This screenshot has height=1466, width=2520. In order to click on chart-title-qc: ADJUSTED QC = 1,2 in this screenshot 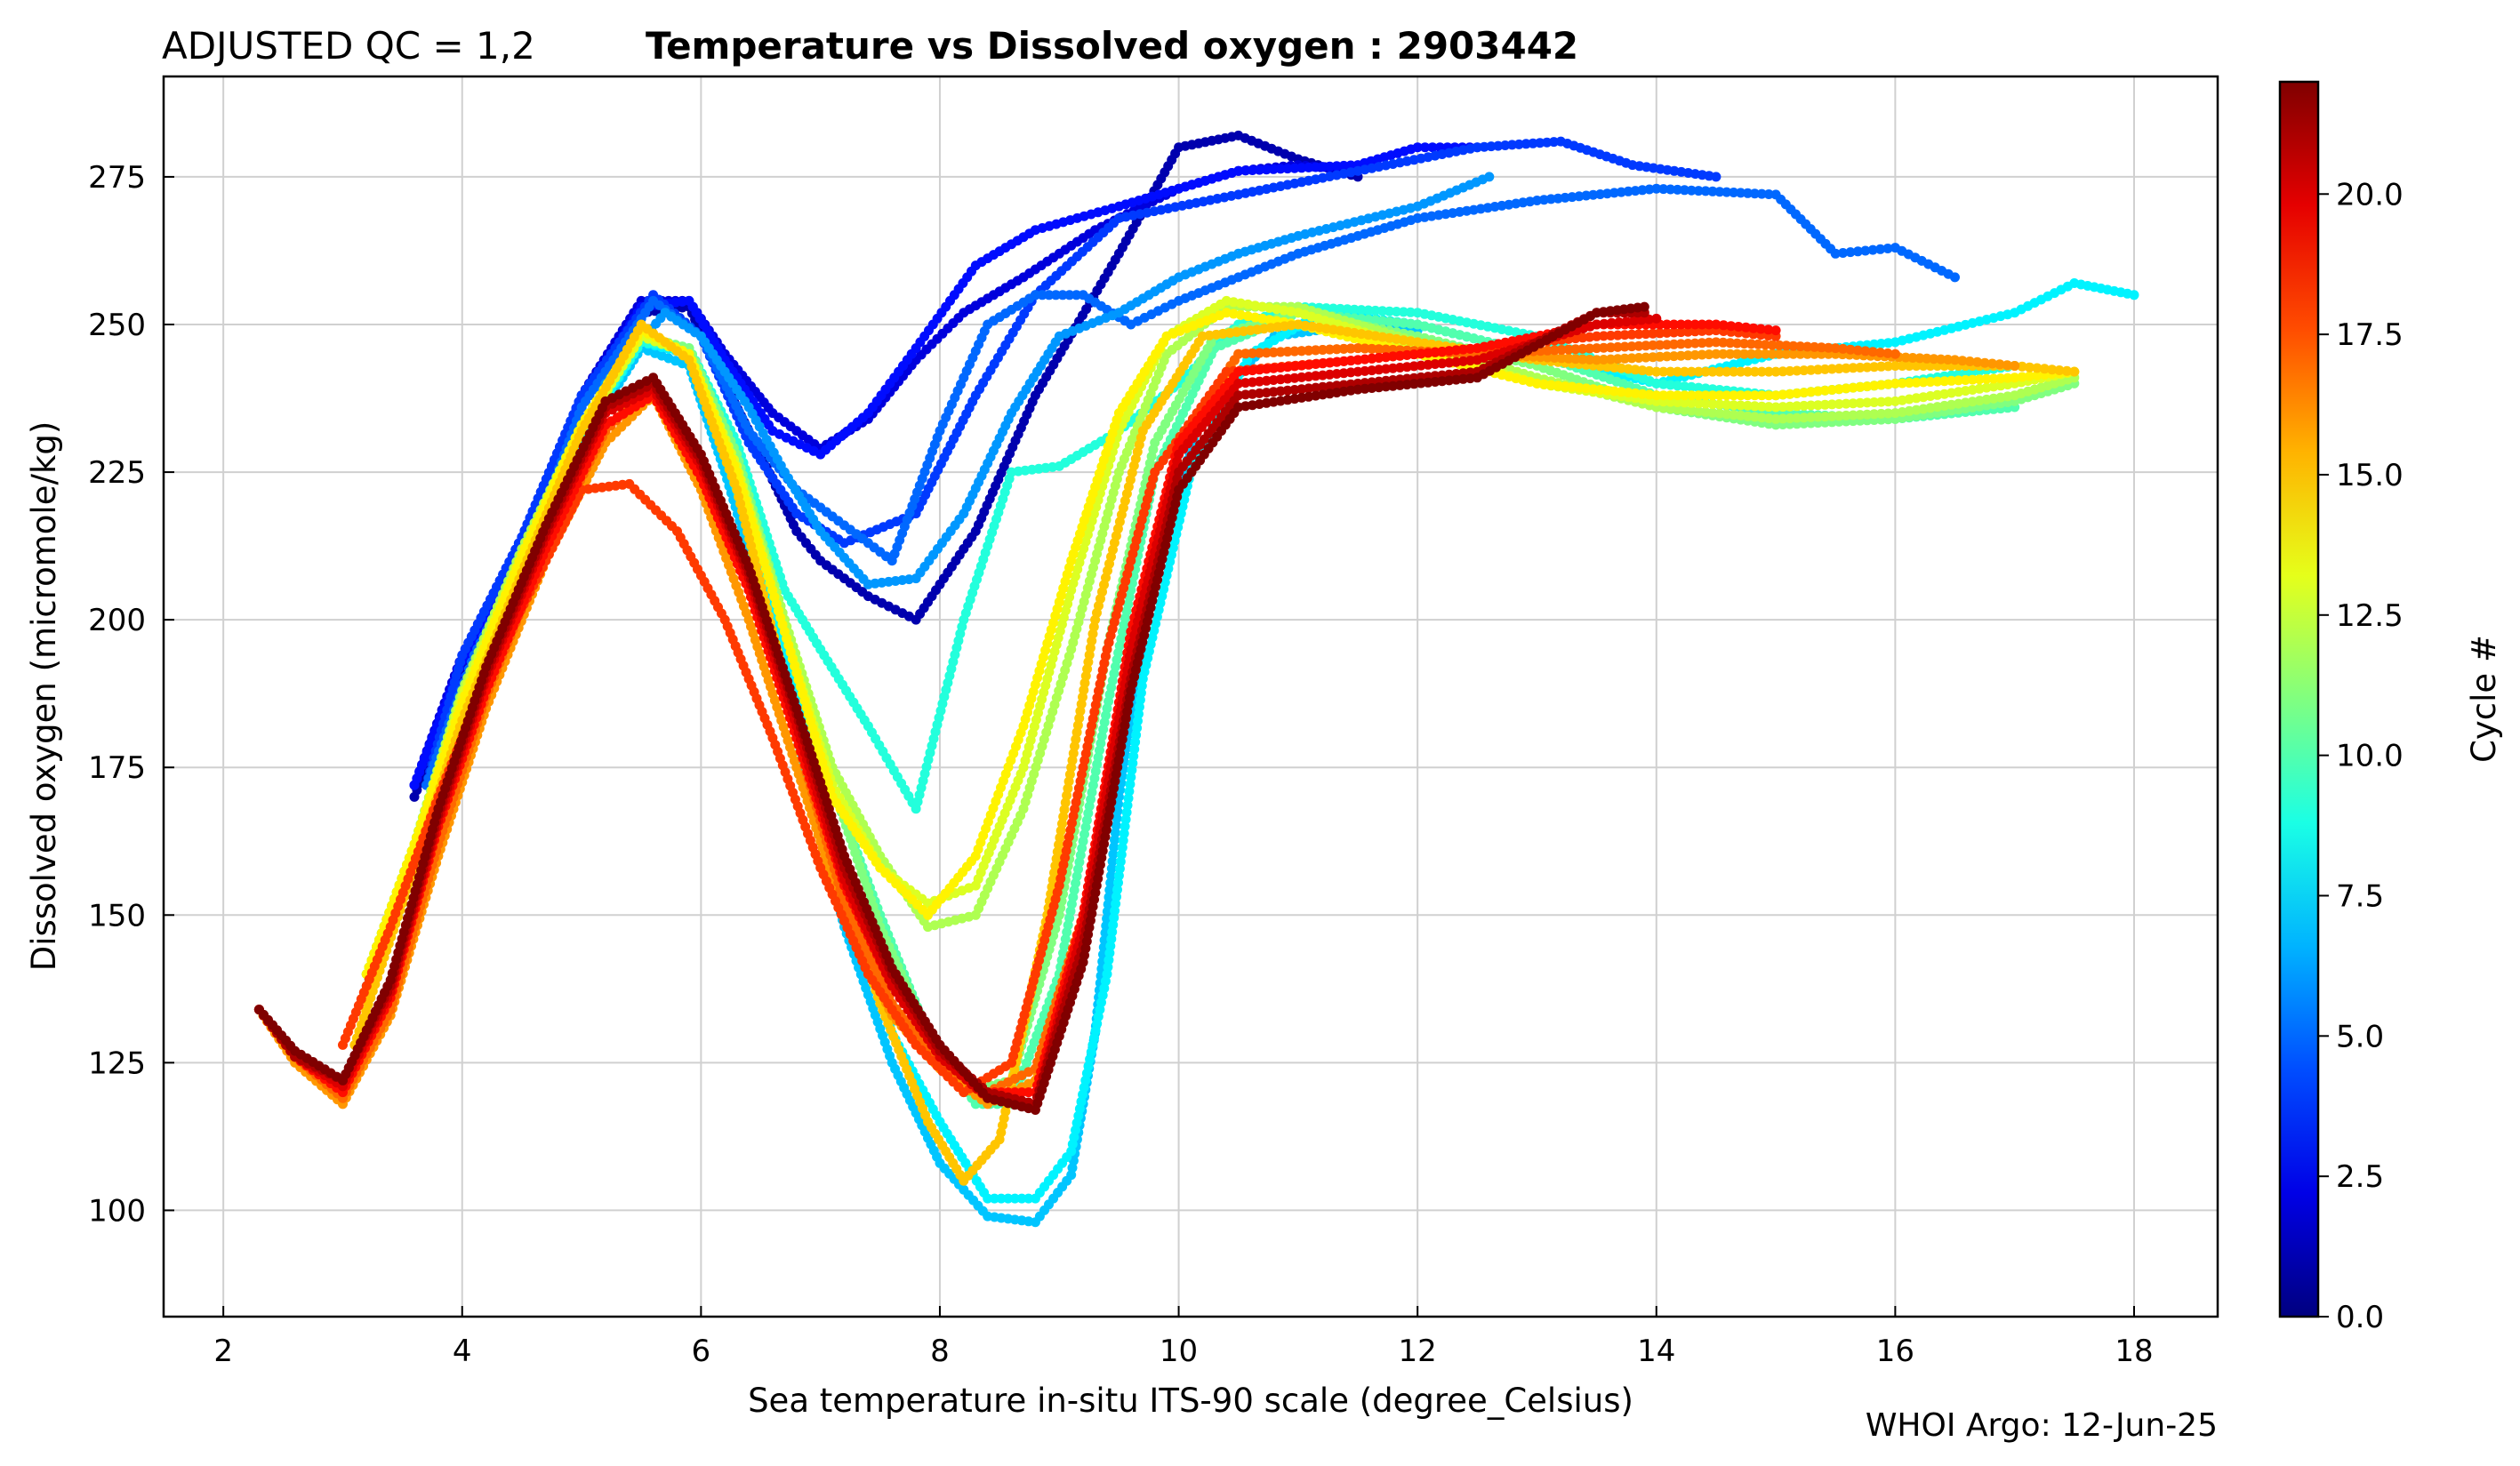, I will do `click(349, 46)`.